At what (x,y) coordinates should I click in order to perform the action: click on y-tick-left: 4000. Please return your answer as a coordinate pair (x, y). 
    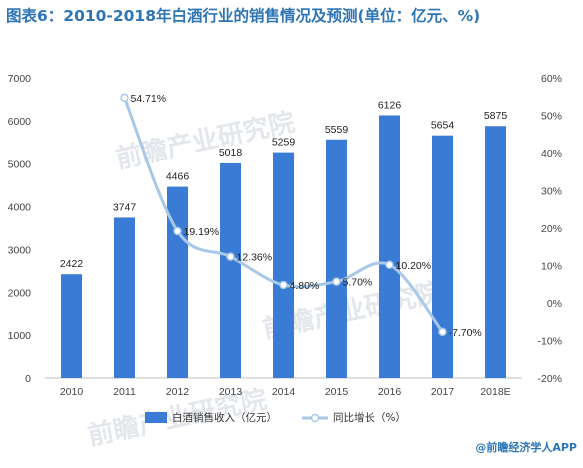
    Looking at the image, I should click on (20, 208).